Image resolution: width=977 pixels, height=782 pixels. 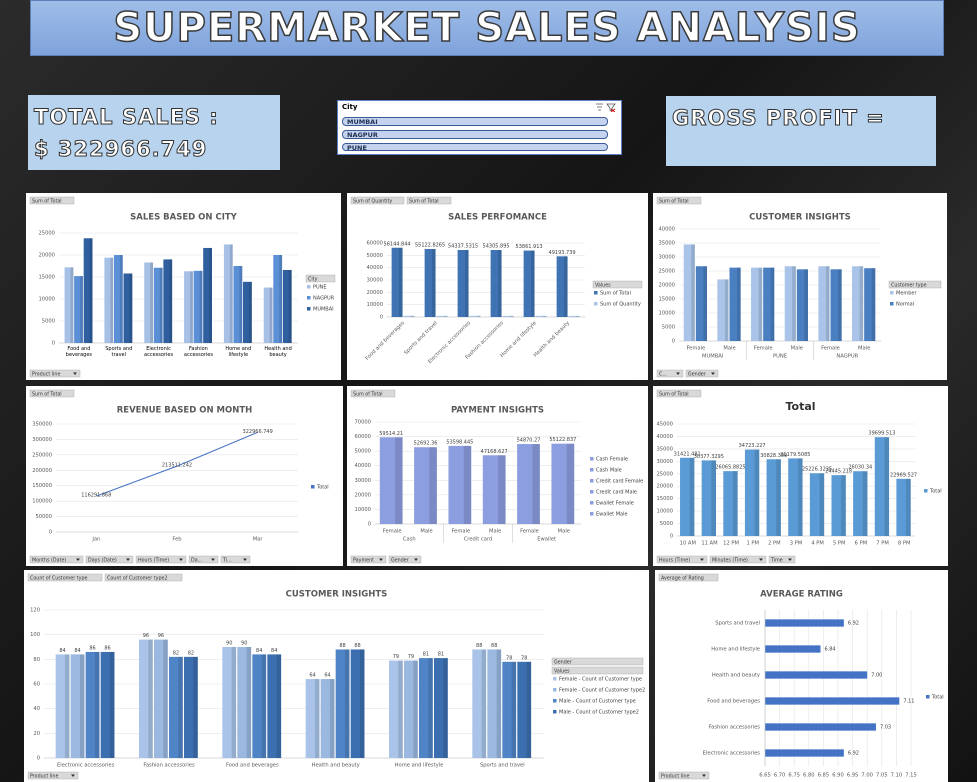 I want to click on group-label: Cash, so click(x=409, y=540).